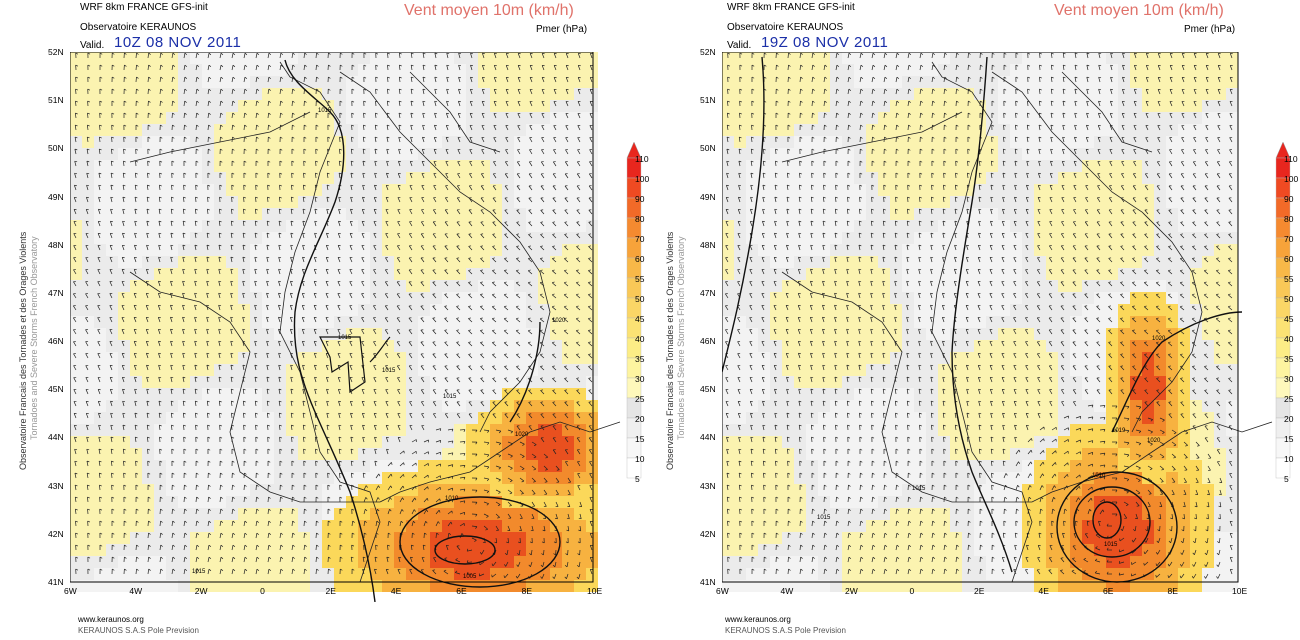 Image resolution: width=1300 pixels, height=640 pixels. Describe the element at coordinates (562, 29) in the screenshot. I see `pressure-label: Pmer (hPa)` at that location.